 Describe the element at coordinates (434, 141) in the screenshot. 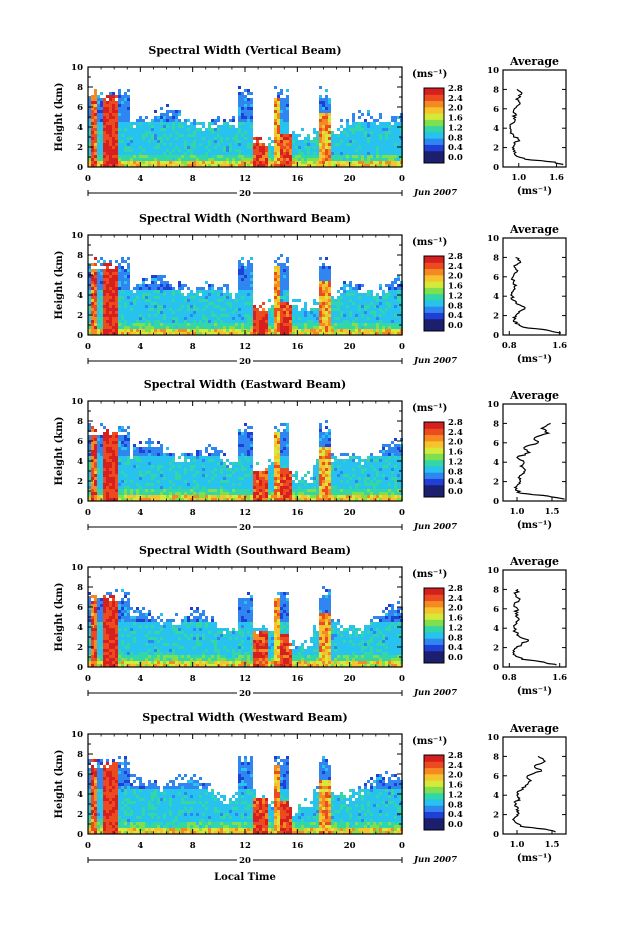

I see `colorbar-segment` at that location.